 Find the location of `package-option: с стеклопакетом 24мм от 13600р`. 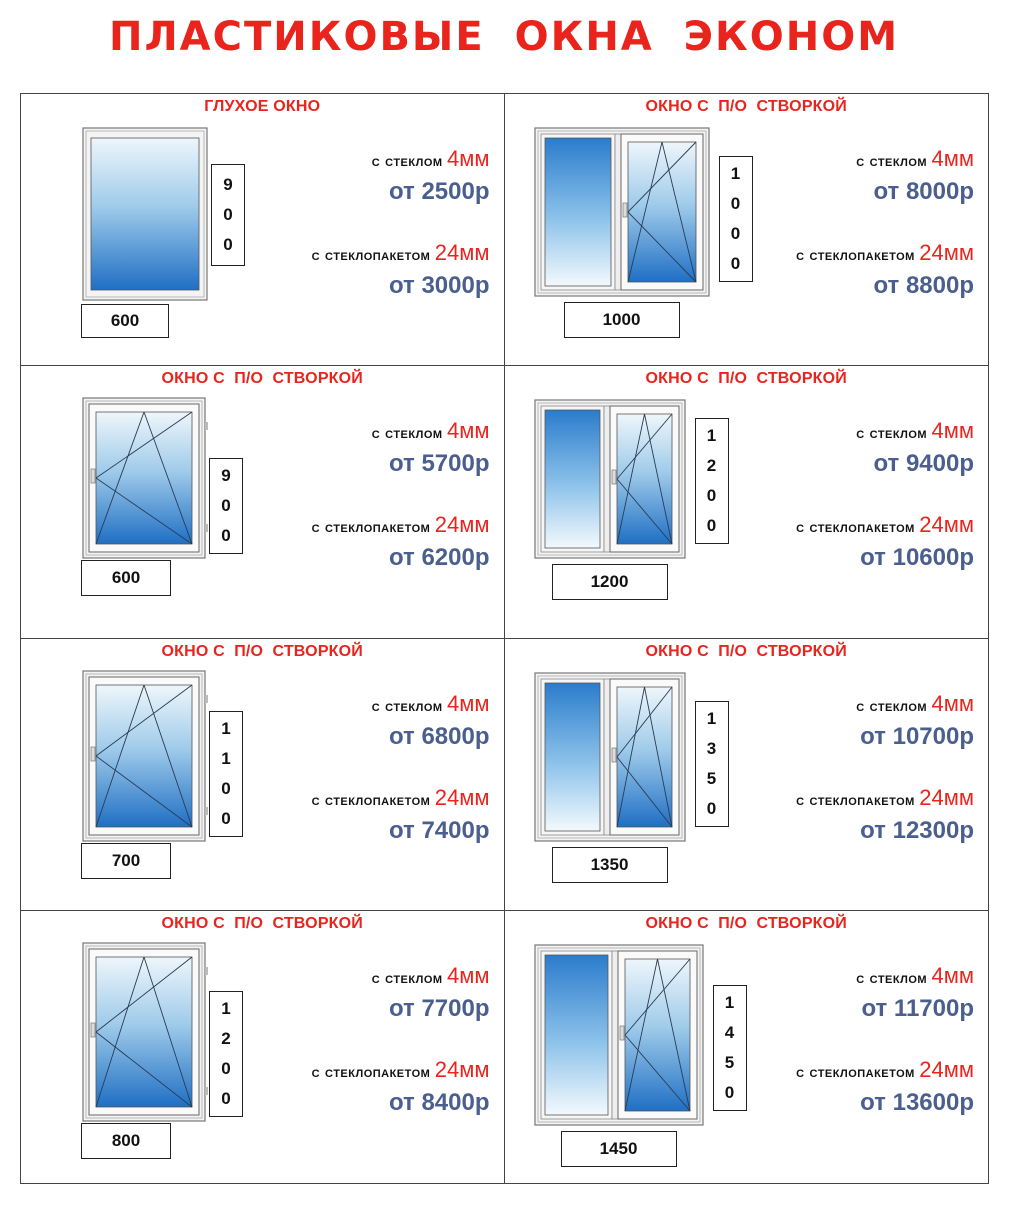

package-option: с стеклопакетом 24мм от 13600р is located at coordinates (885, 1087).